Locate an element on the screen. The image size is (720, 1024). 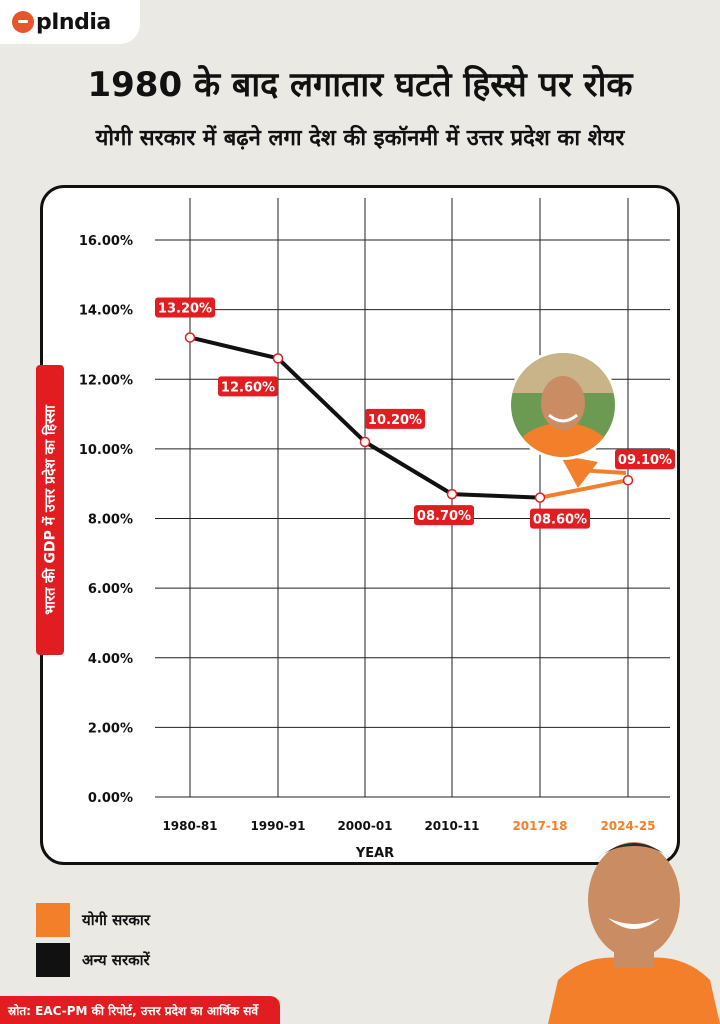
x-tick-label: 2000-01 is located at coordinates (364, 826).